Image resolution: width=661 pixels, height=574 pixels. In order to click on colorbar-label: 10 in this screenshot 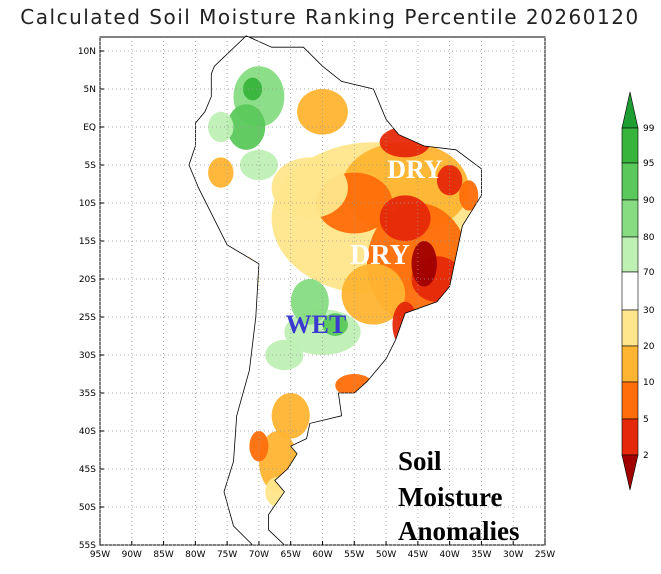, I will do `click(649, 383)`.